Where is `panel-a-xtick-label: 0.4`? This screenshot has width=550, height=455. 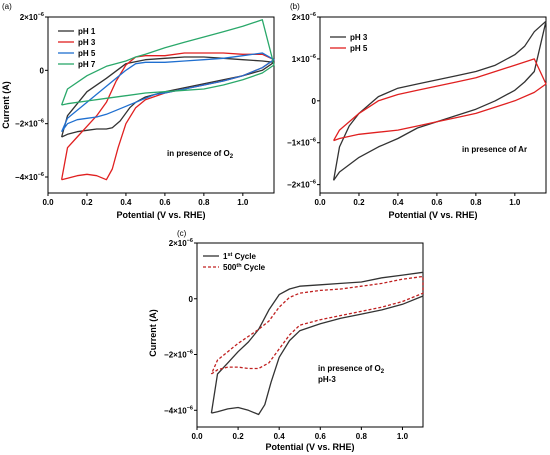 panel-a-xtick-label: 0.4 is located at coordinates (126, 202).